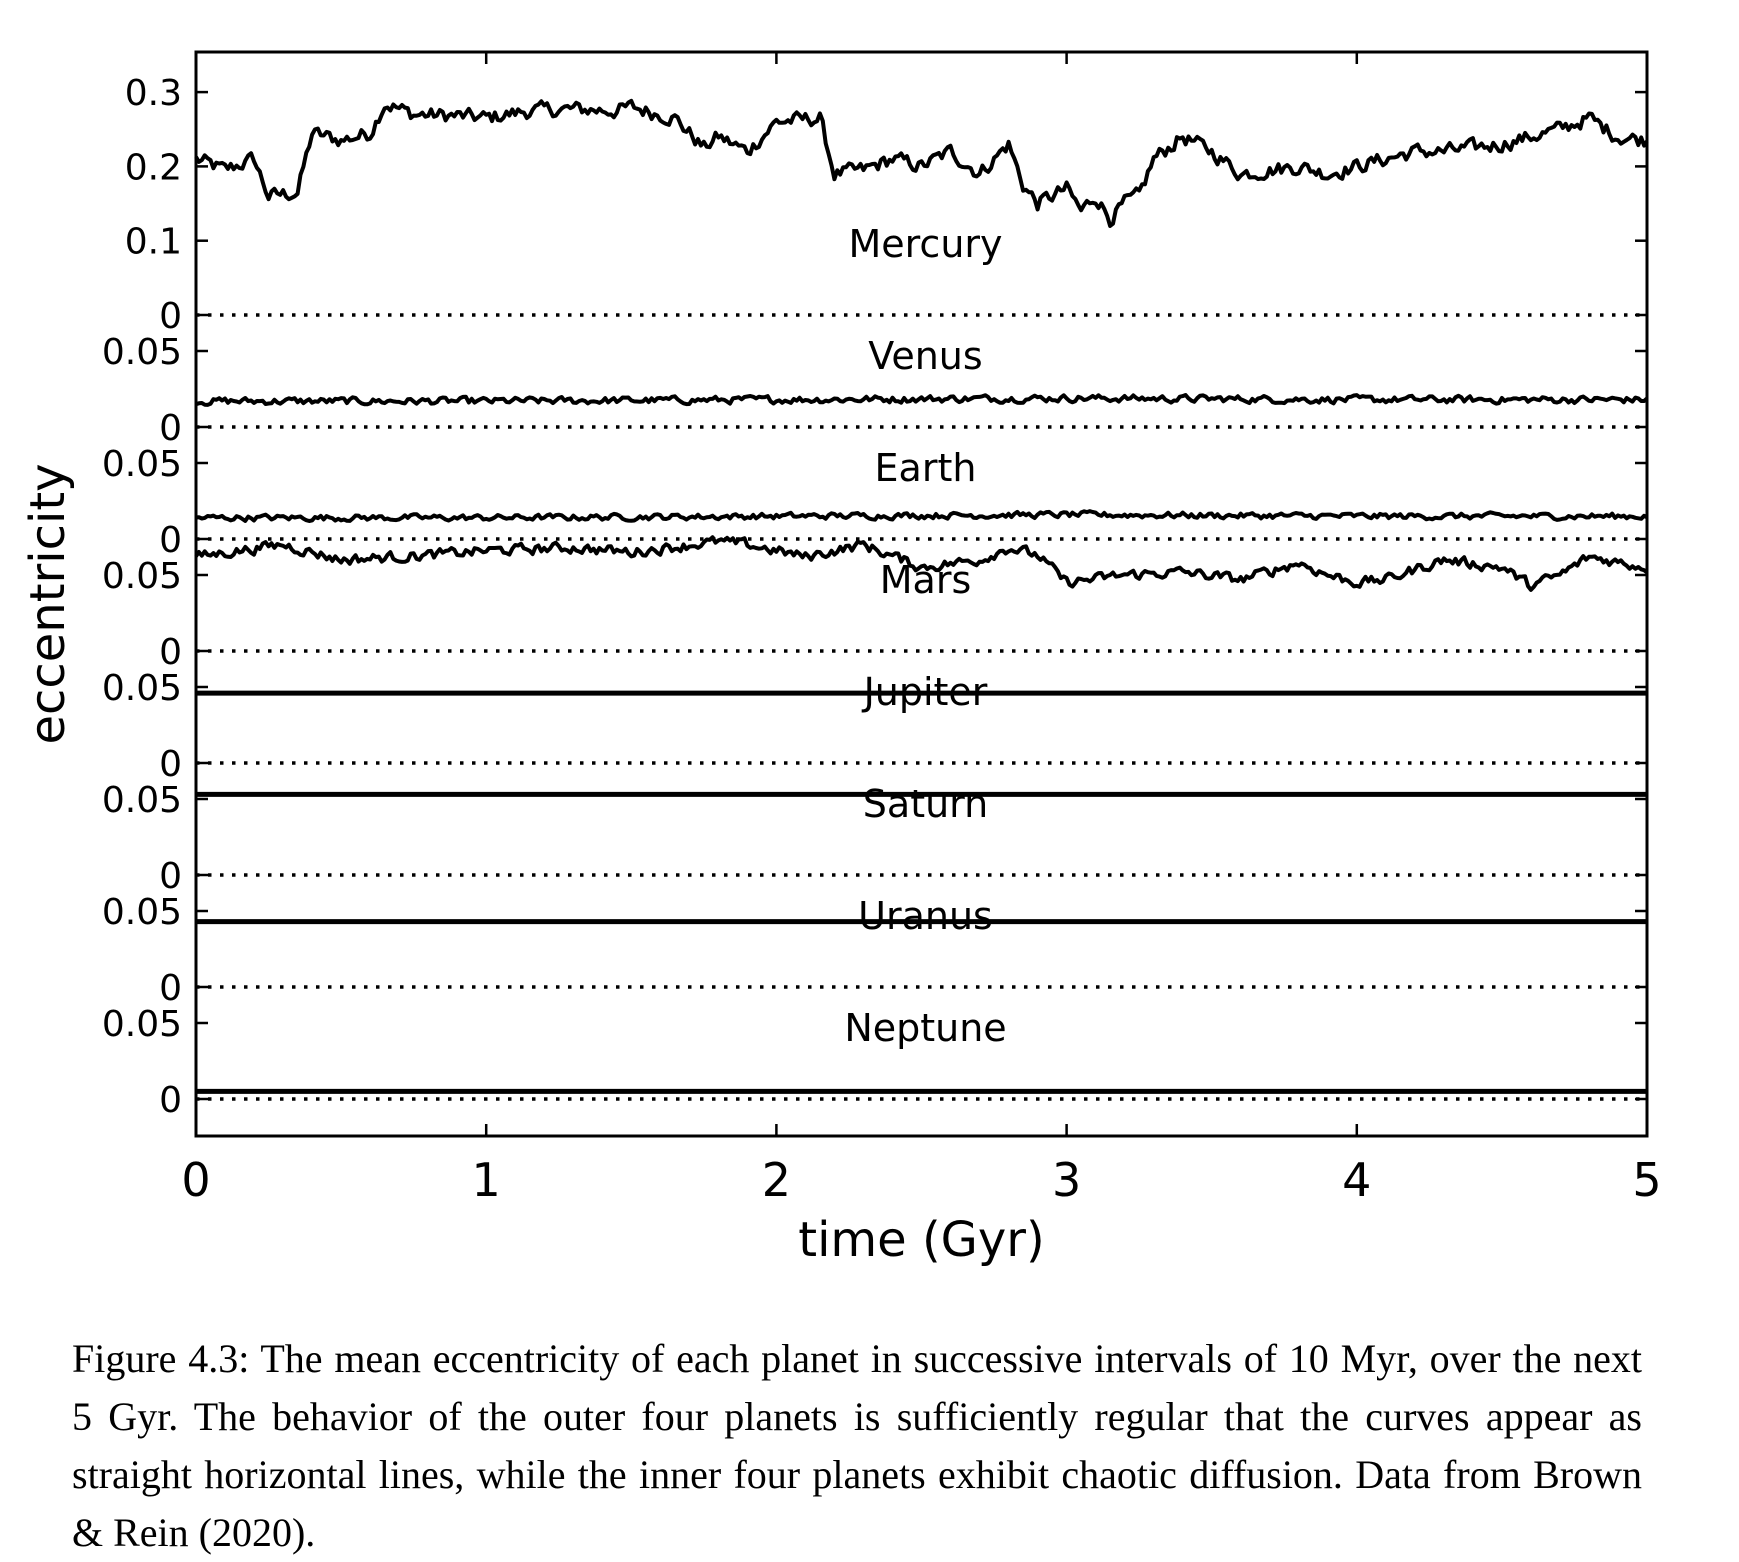 Image resolution: width=1739 pixels, height=1562 pixels. What do you see at coordinates (921, 163) in the screenshot?
I see `series-line-mercury` at bounding box center [921, 163].